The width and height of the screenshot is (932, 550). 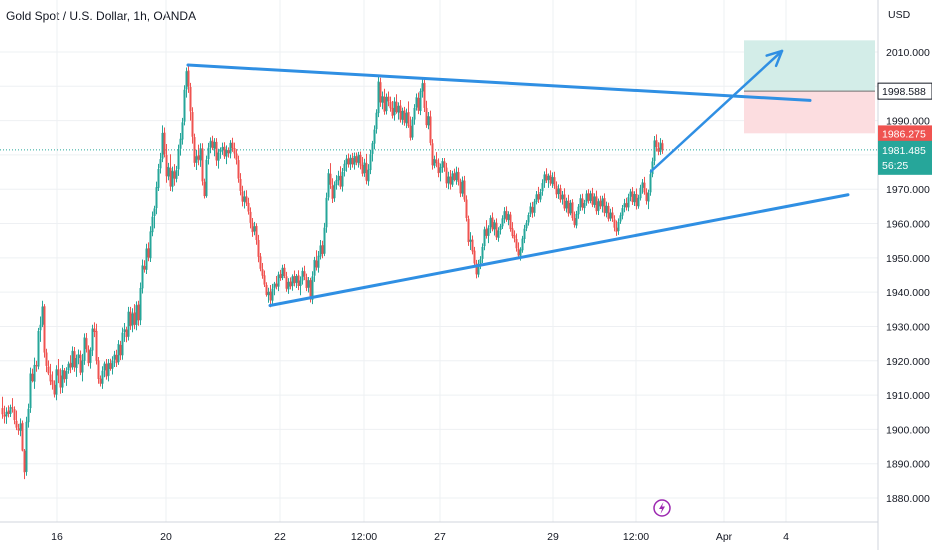 I want to click on y-tick-label: 1880.000, so click(x=908, y=499).